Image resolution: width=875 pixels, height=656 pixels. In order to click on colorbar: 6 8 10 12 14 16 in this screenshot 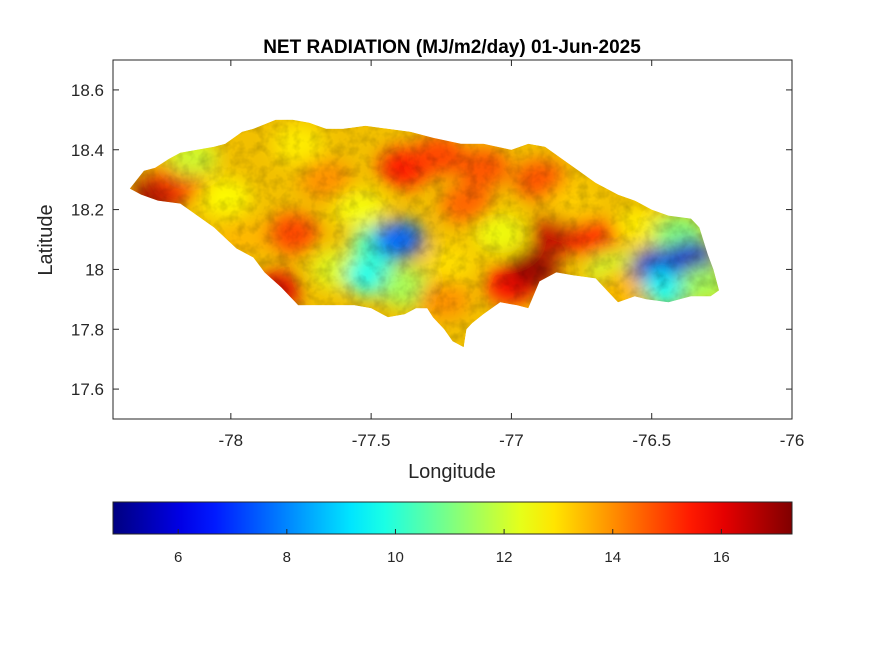, I will do `click(452, 533)`.